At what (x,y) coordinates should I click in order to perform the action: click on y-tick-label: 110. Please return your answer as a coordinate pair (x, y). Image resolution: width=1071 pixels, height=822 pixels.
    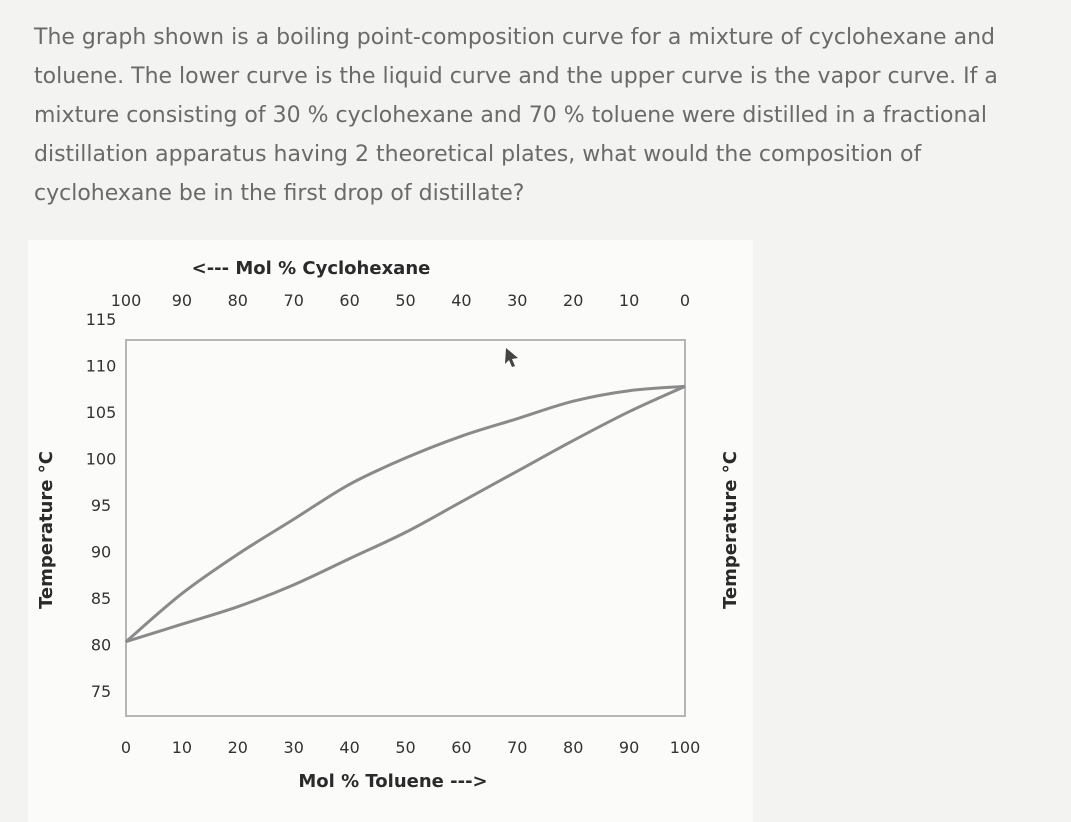
    Looking at the image, I should click on (101, 366).